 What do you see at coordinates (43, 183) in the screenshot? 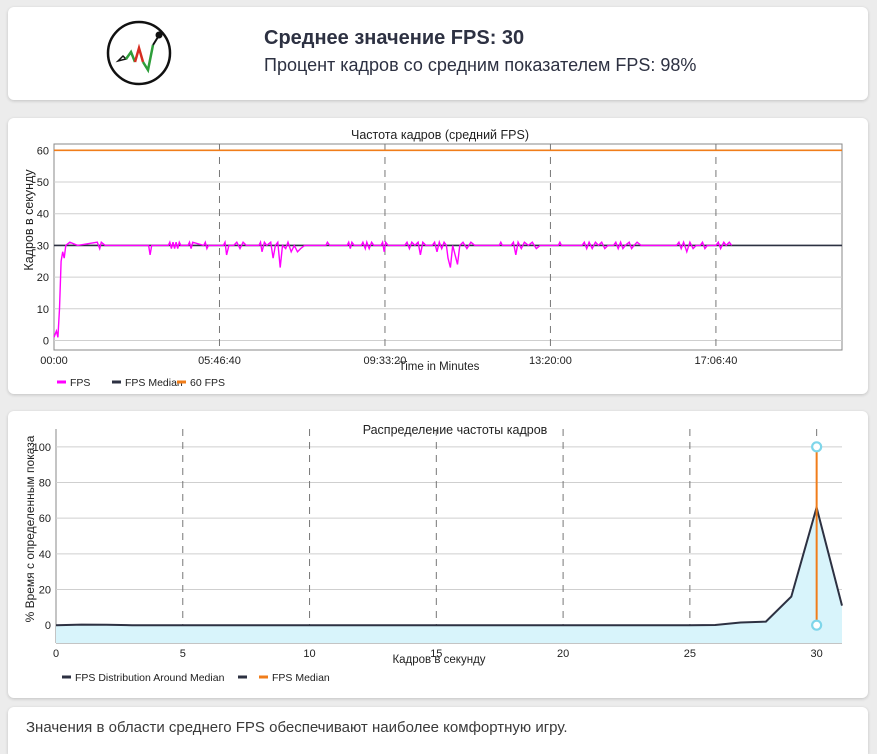
I see `y-tick-label: 50` at bounding box center [43, 183].